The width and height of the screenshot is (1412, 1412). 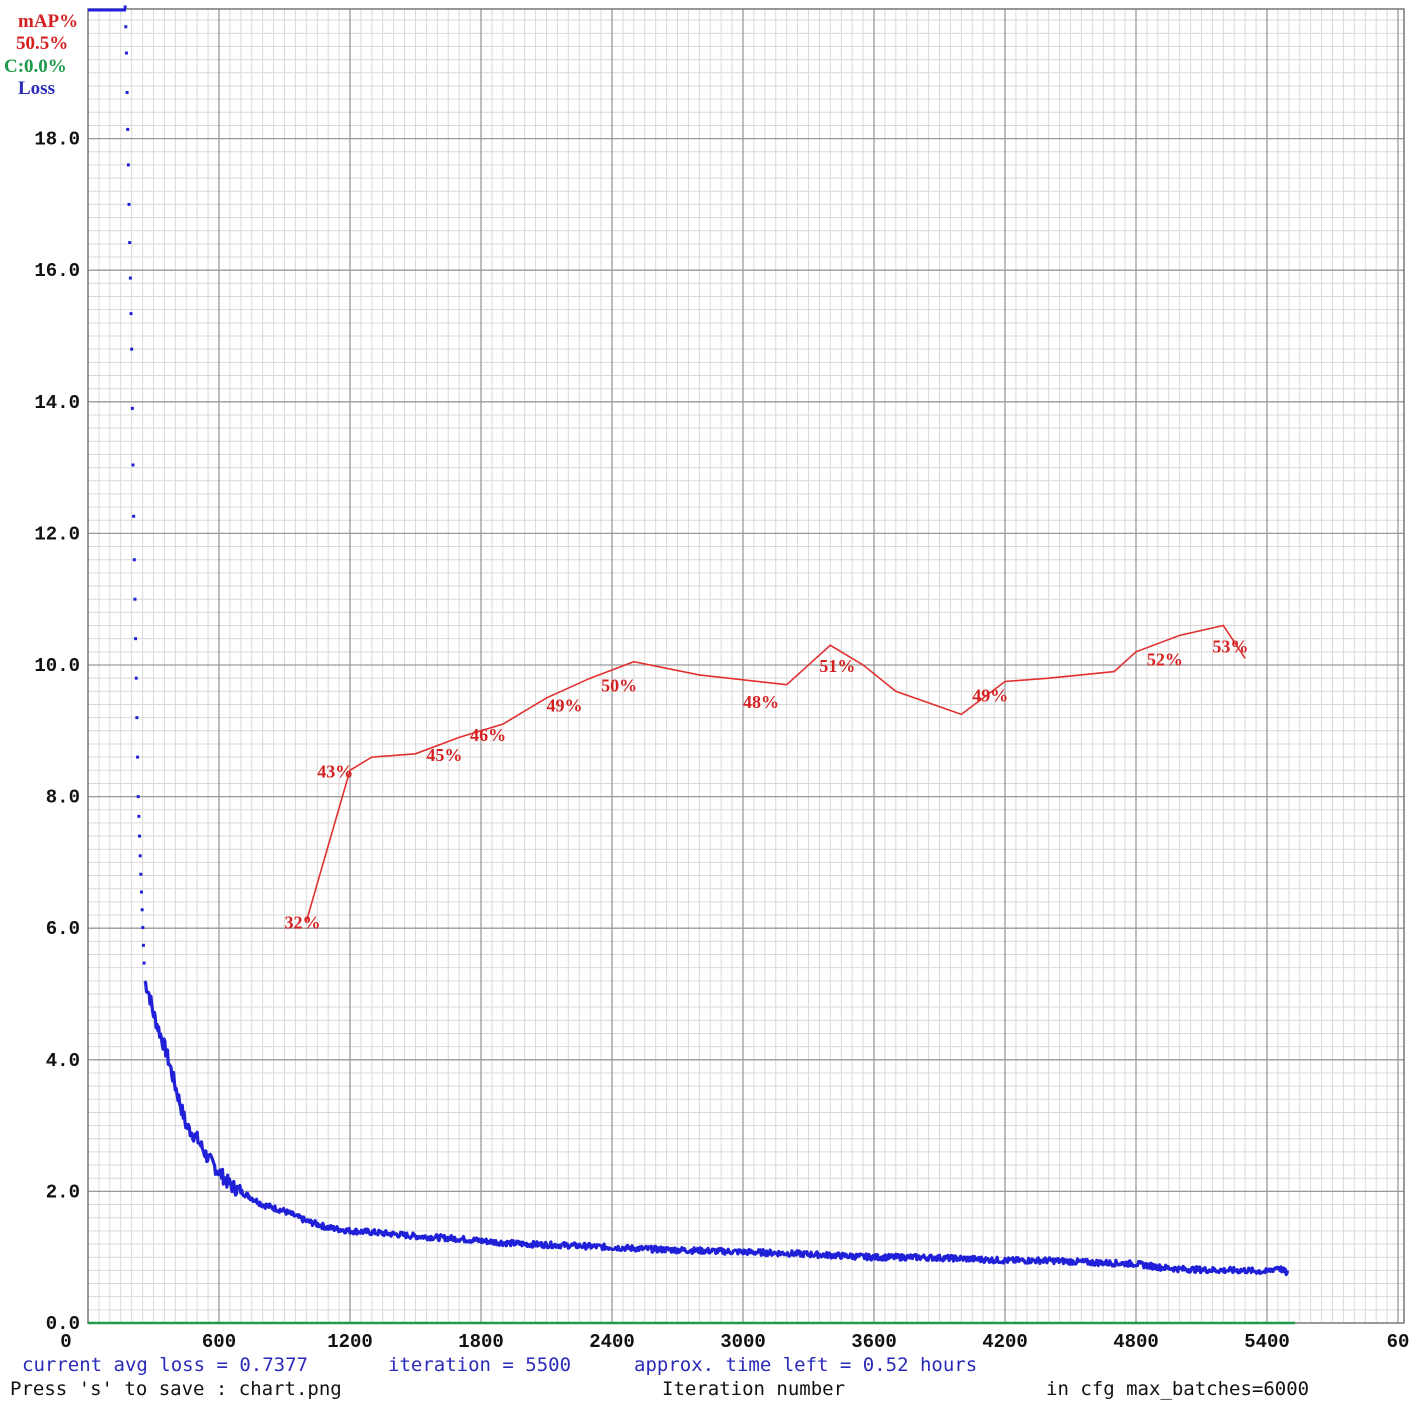 What do you see at coordinates (480, 1365) in the screenshot?
I see `iteration-status: iteration = 5500` at bounding box center [480, 1365].